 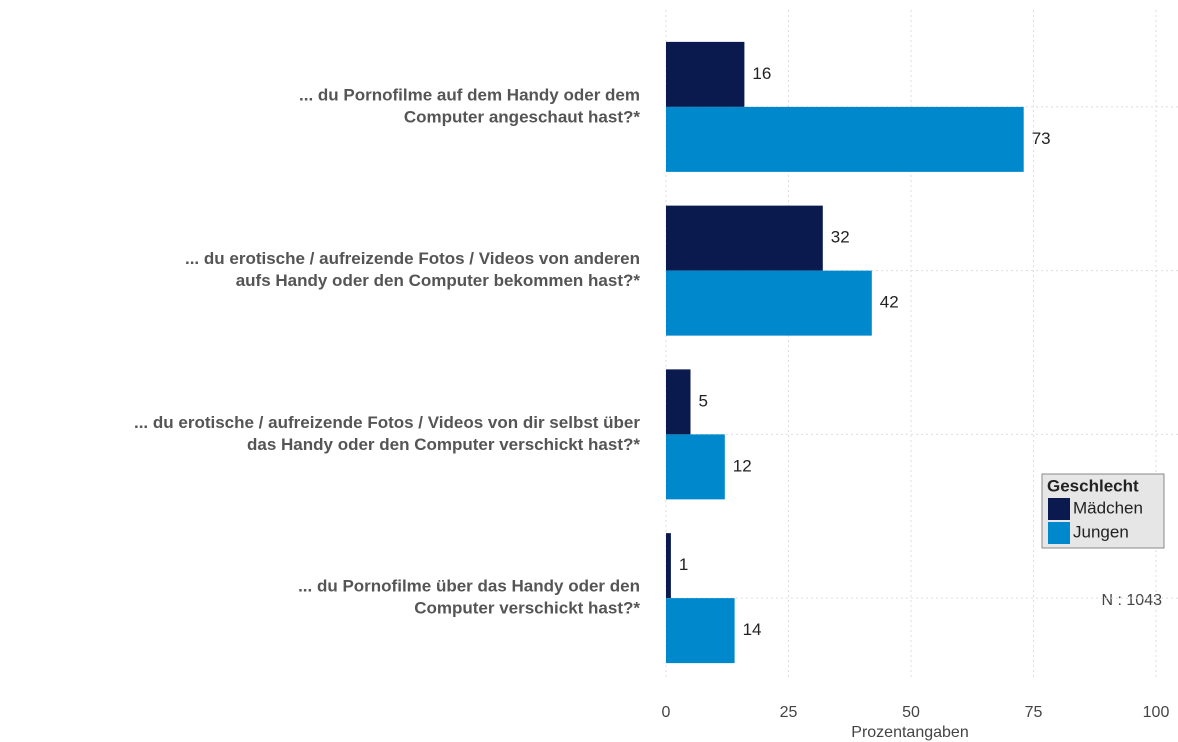 I want to click on value-label: 42, so click(x=889, y=302).